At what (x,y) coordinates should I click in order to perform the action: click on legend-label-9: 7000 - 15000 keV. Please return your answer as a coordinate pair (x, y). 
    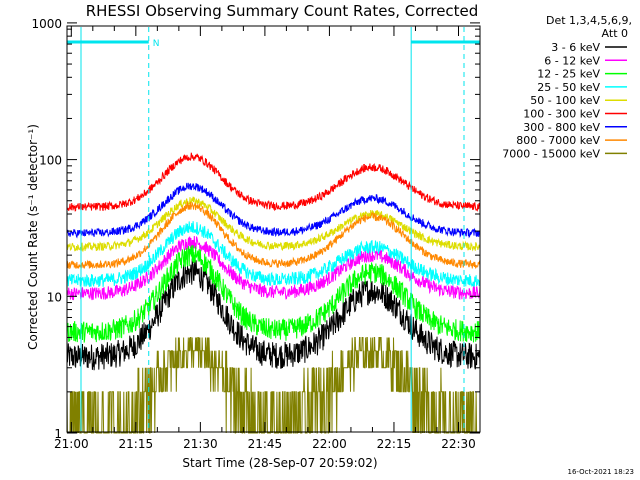
    Looking at the image, I should click on (551, 153).